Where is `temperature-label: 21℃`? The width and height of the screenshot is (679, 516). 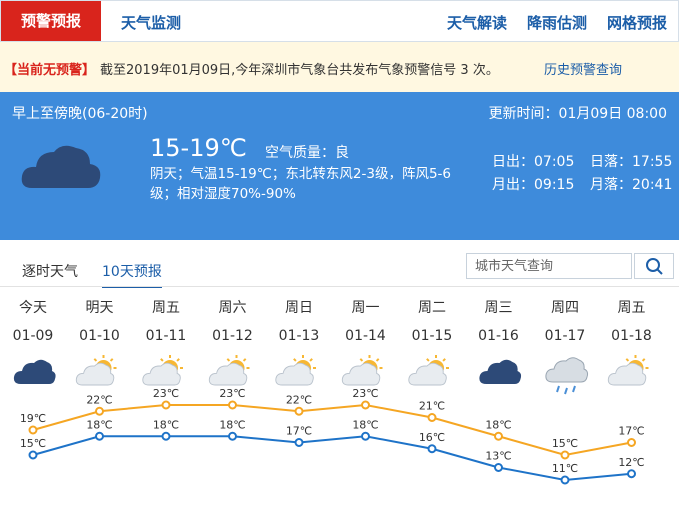 temperature-label: 21℃ is located at coordinates (432, 406).